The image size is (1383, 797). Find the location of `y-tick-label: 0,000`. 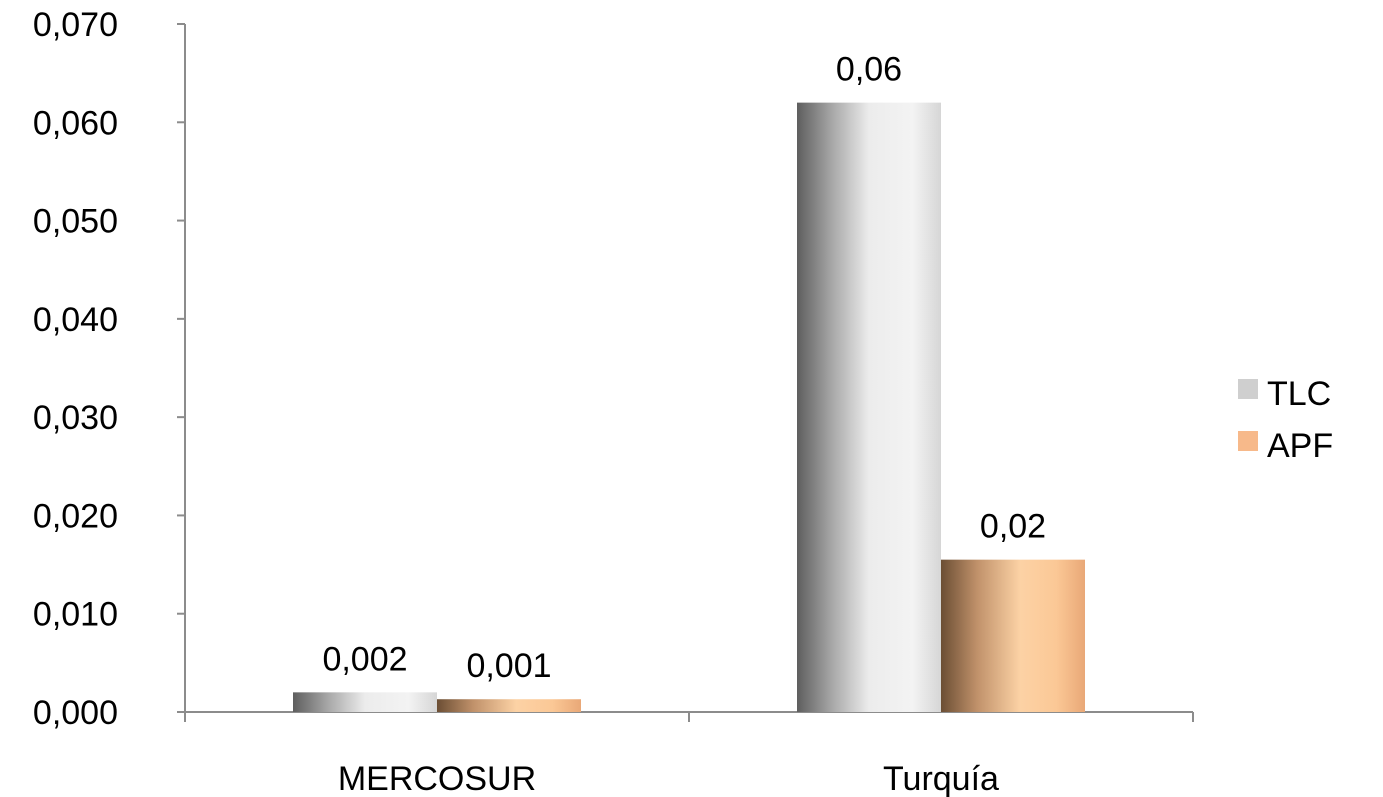

y-tick-label: 0,000 is located at coordinates (75, 713).